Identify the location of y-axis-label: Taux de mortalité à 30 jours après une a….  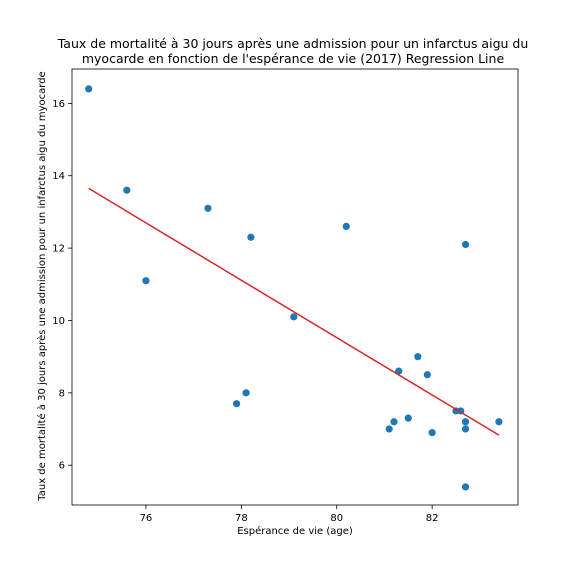
(42, 286).